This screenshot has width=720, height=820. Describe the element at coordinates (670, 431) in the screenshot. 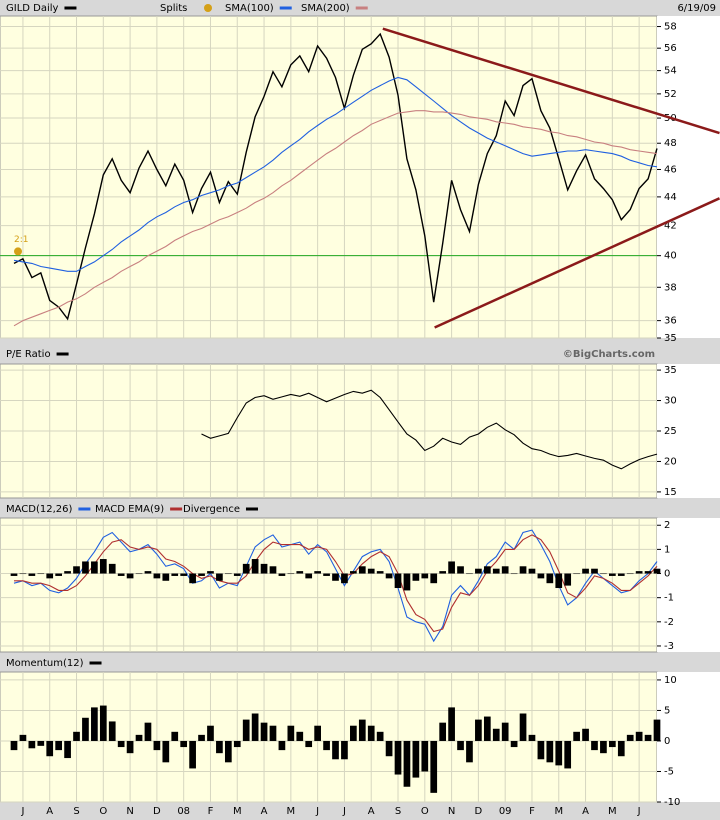

I see `y-tick-label: 25` at that location.